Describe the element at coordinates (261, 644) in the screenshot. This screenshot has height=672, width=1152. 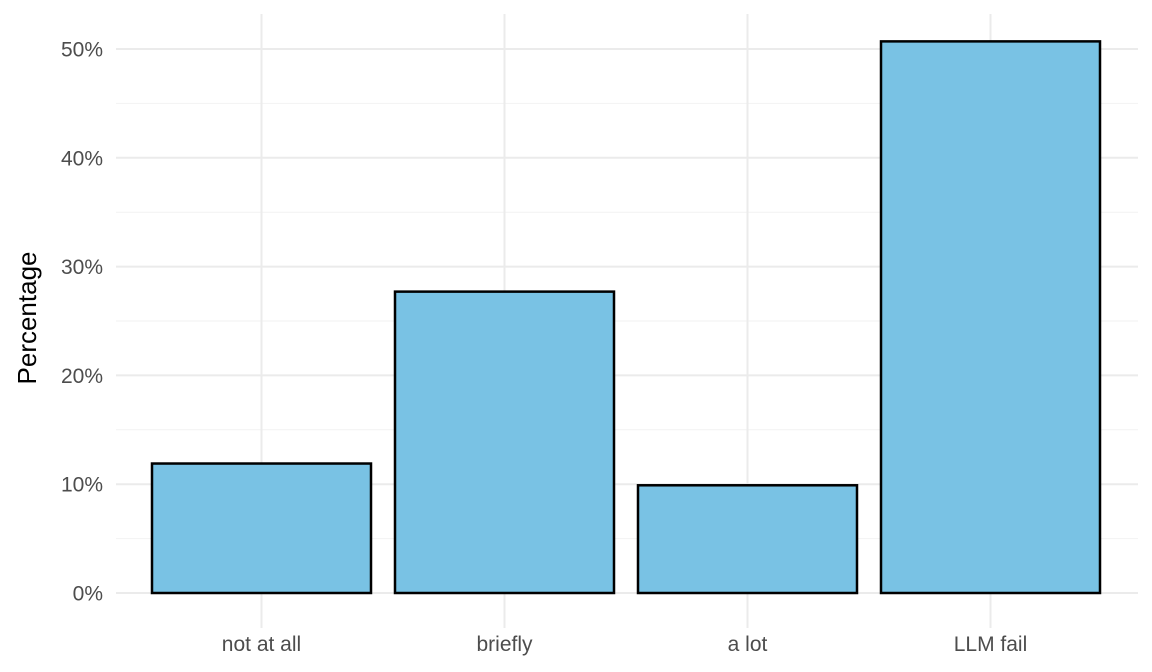
I see `x-tick-label: not at all` at that location.